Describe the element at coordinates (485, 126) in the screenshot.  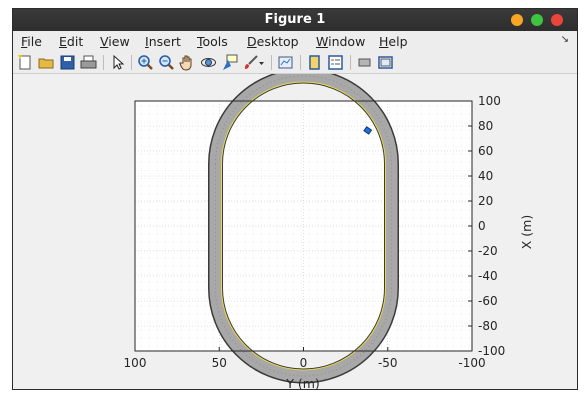
I see `y-tick-label: 80` at that location.